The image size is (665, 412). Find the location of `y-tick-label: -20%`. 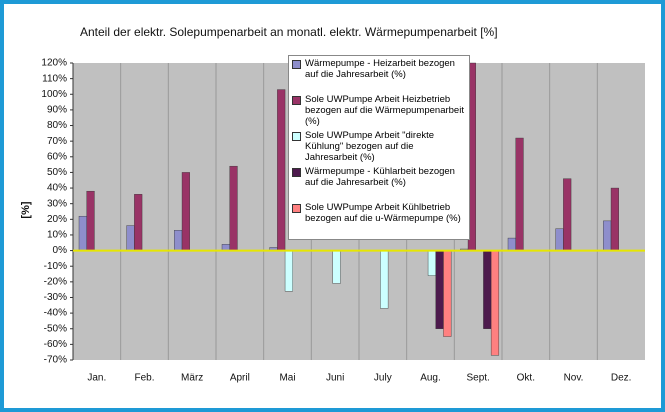

y-tick-label: -20% is located at coordinates (55, 281).